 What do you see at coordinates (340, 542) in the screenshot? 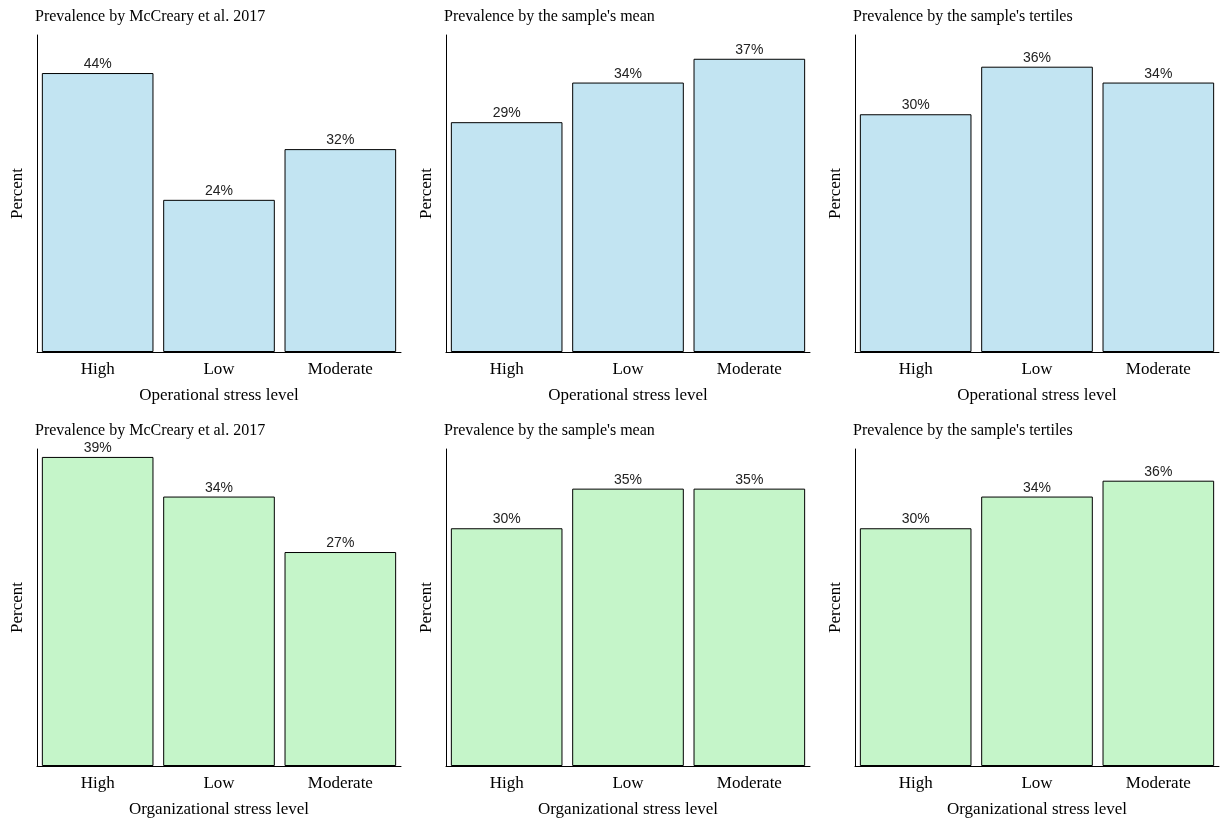
I see `data-label: 27%` at bounding box center [340, 542].